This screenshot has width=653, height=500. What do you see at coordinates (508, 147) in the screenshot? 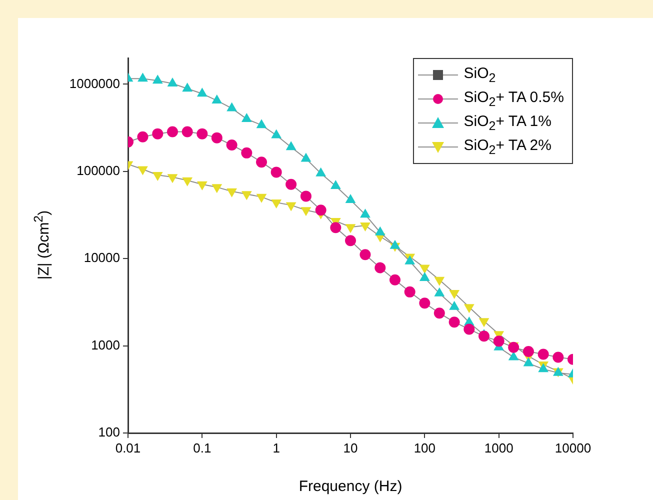
I see `legend-label: SiO$_{2}$+ TA 2%` at bounding box center [508, 147].